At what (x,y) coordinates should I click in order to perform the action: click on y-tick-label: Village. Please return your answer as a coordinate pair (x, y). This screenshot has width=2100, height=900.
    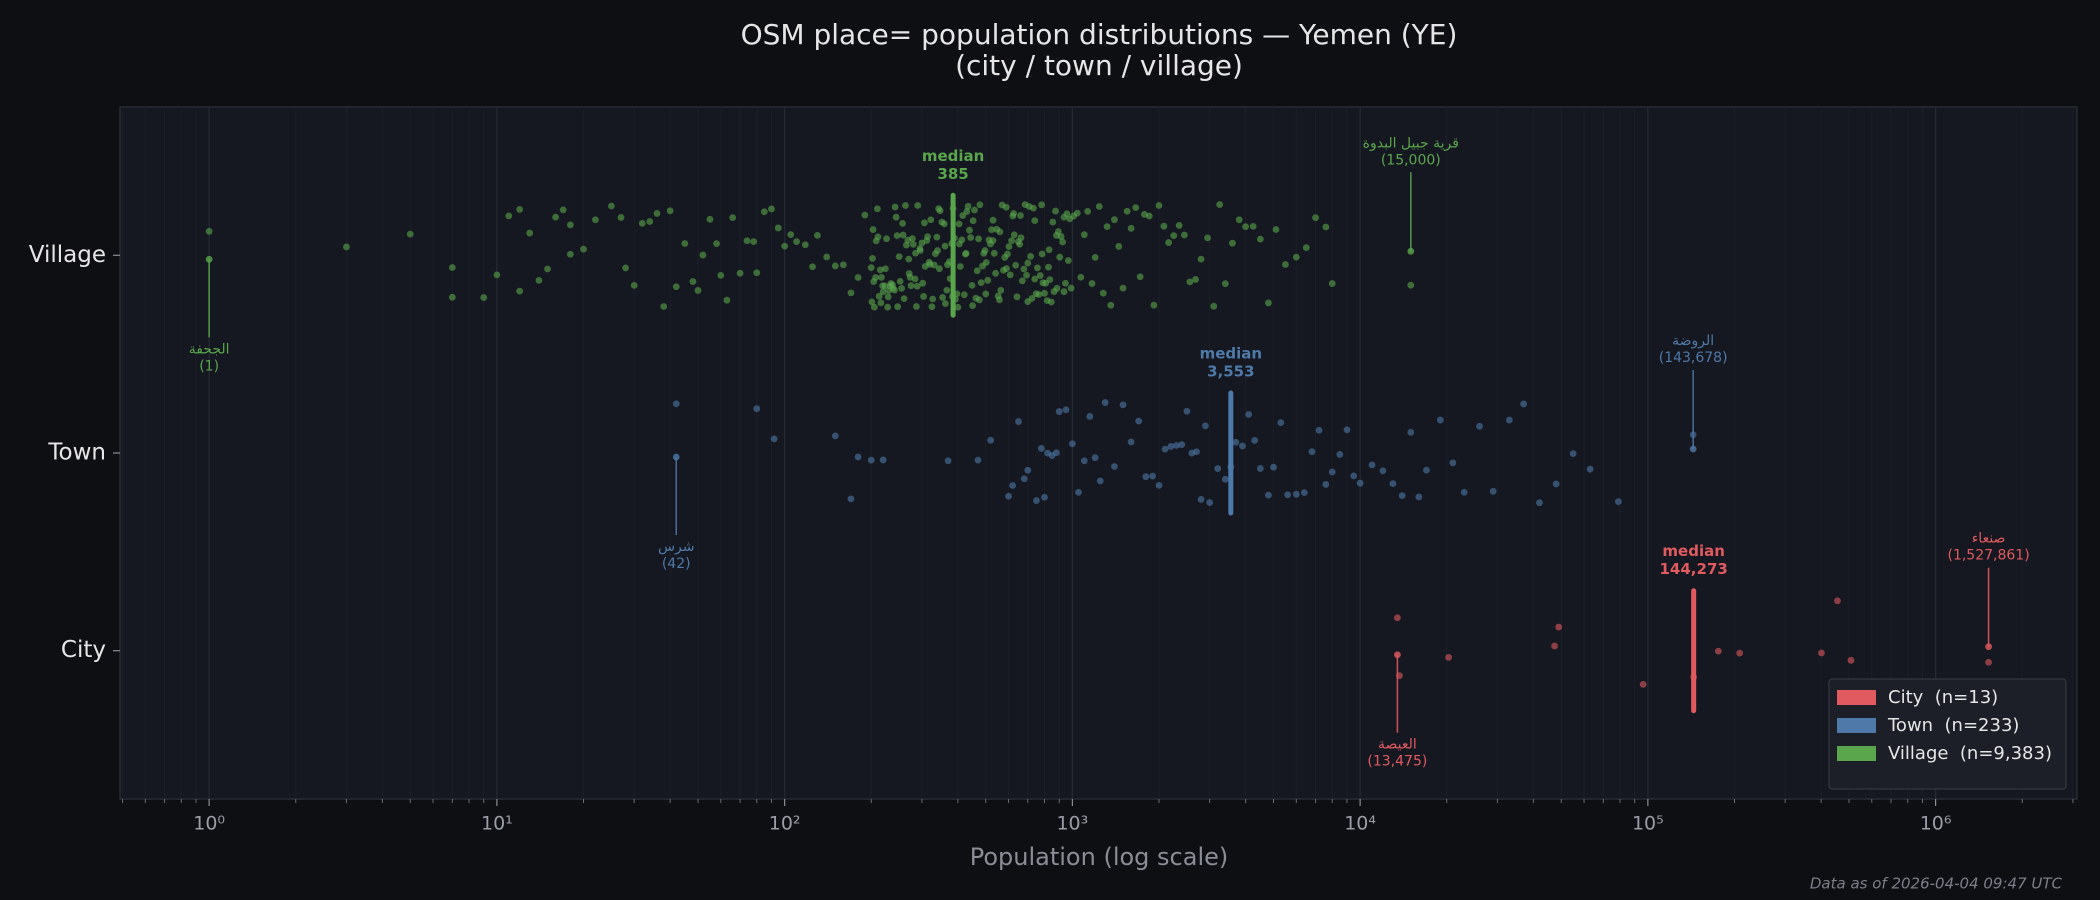
    Looking at the image, I should click on (67, 255).